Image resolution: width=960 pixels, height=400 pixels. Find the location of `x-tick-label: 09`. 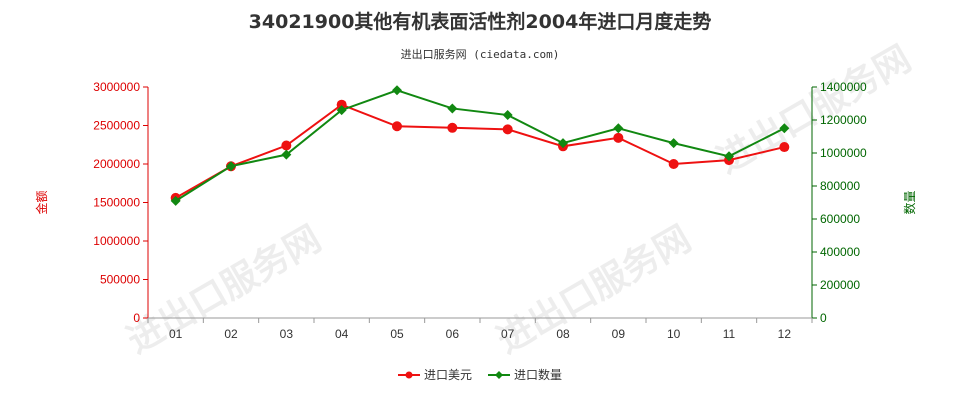

x-tick-label: 09 is located at coordinates (619, 334).